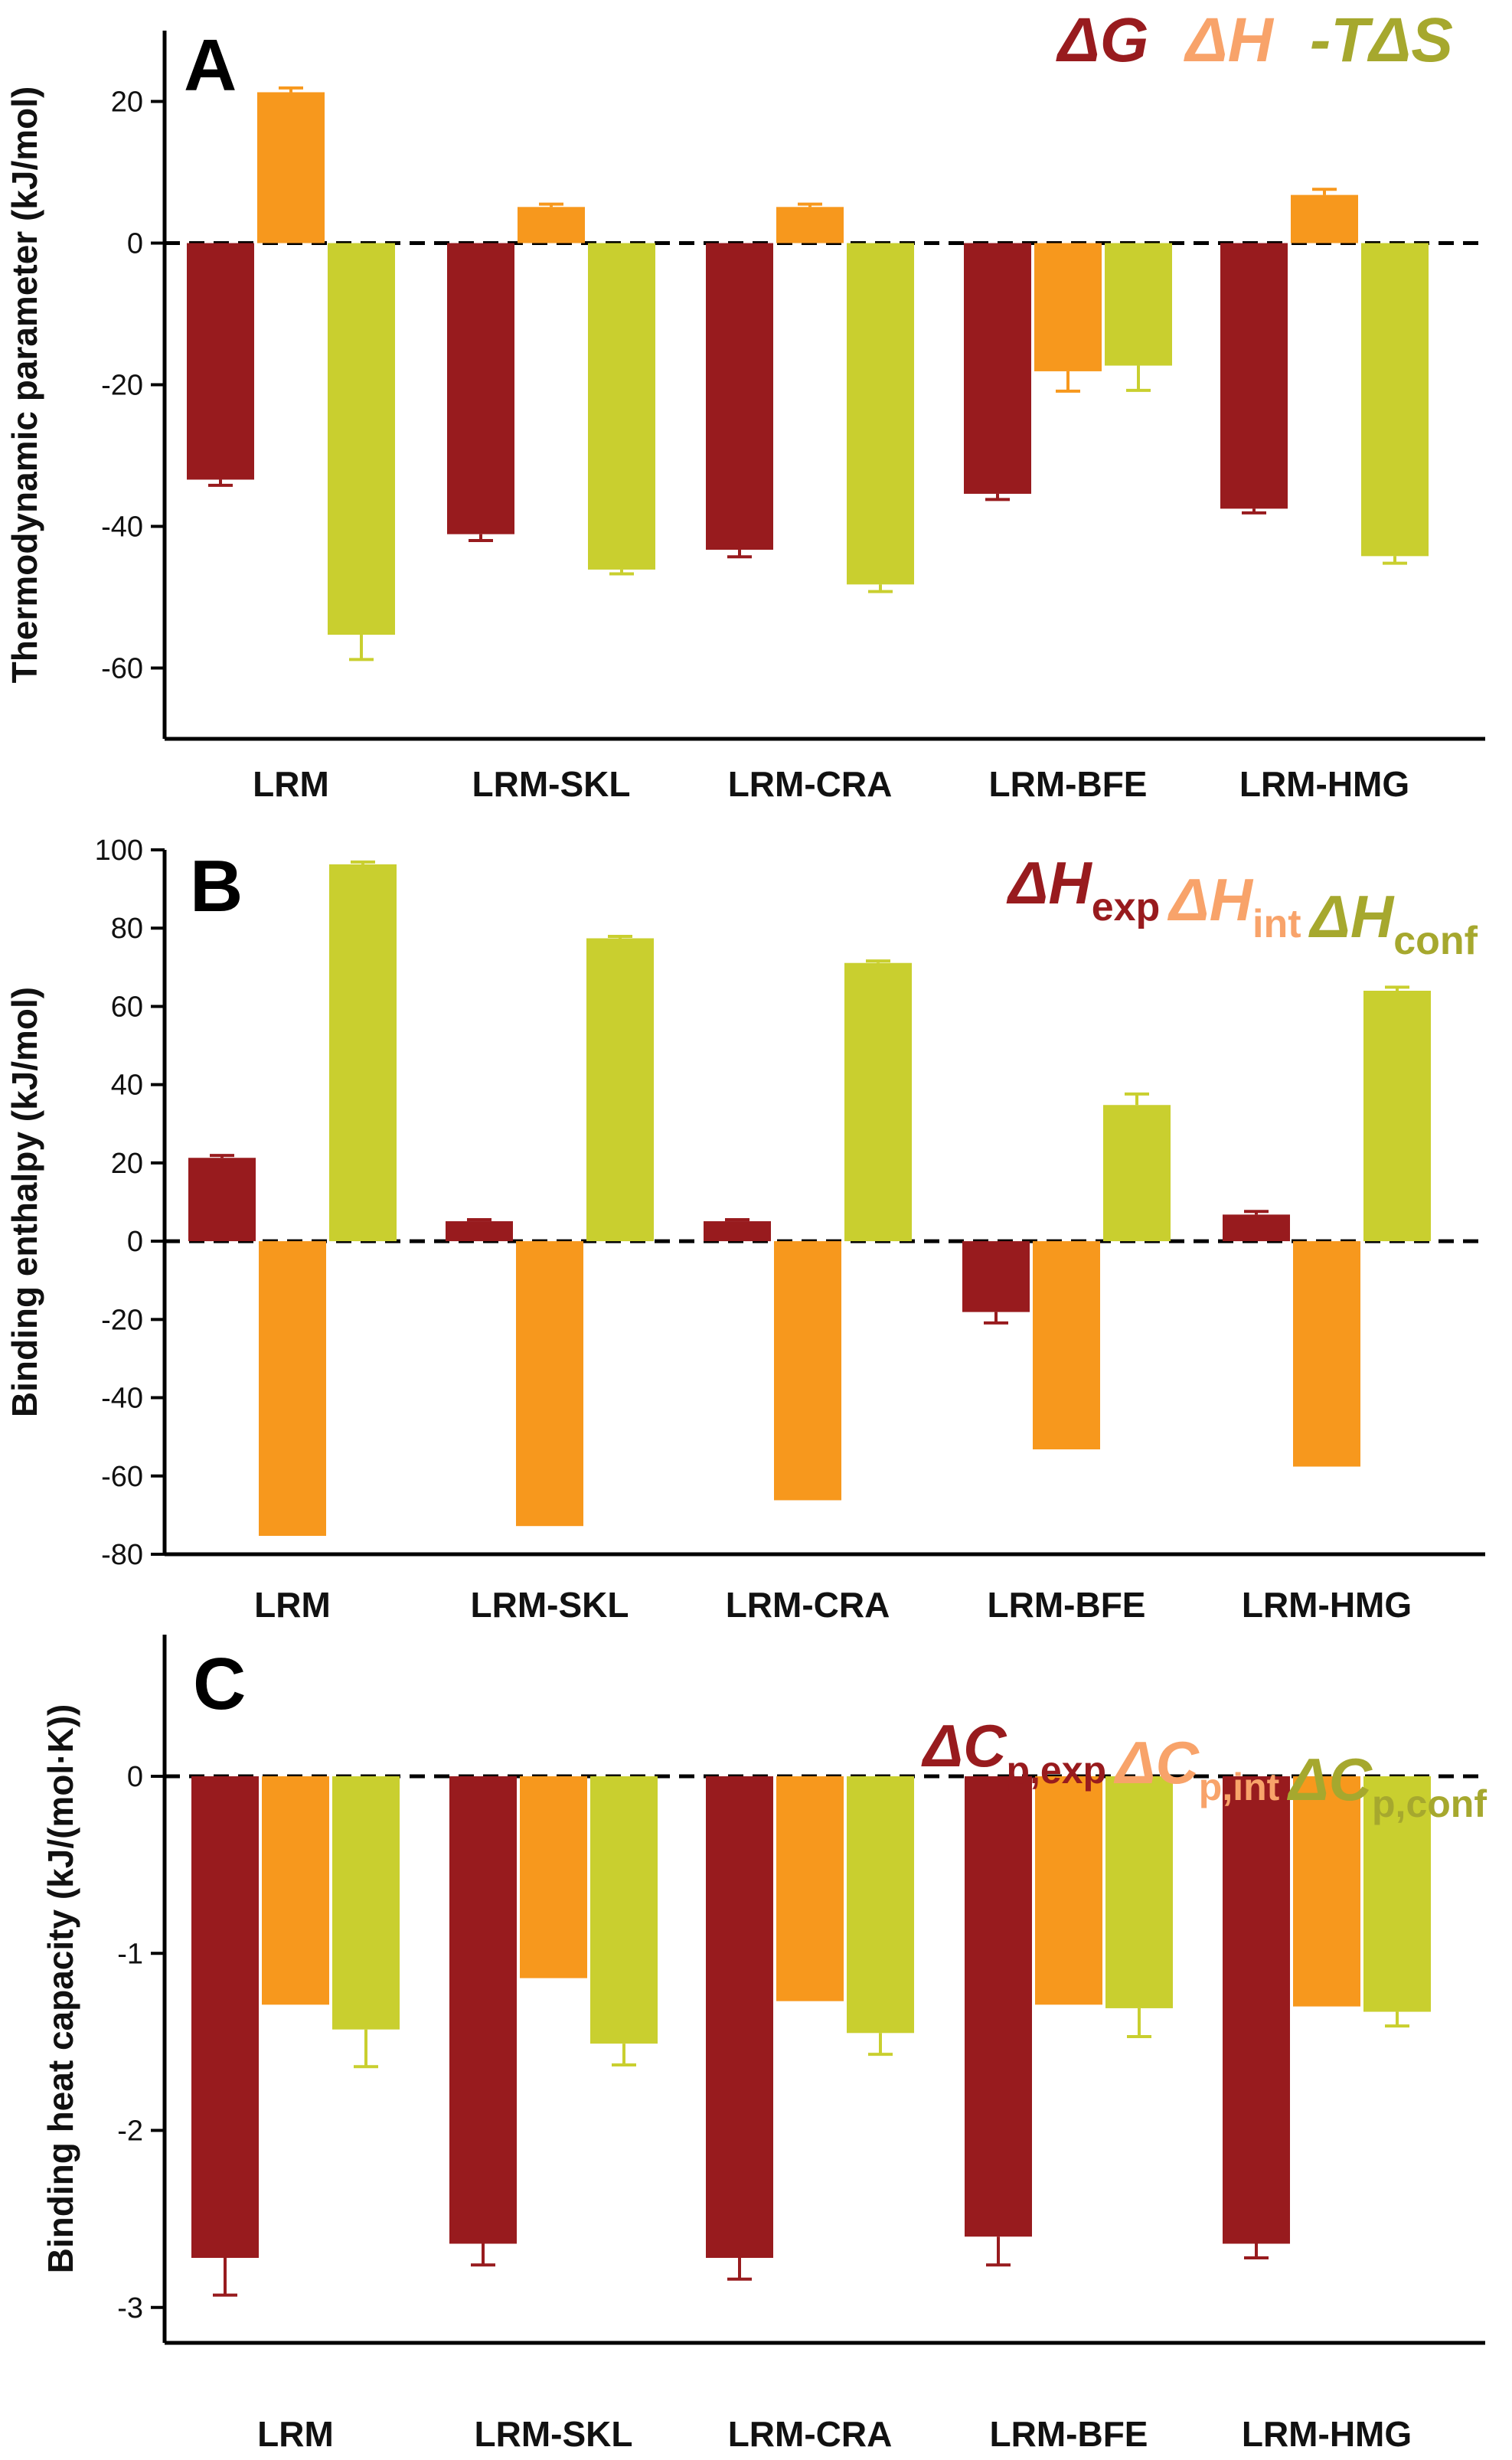 This screenshot has width=1512, height=2460. Describe the element at coordinates (1102, 40) in the screenshot. I see `legend-item-1: ΔG` at that location.